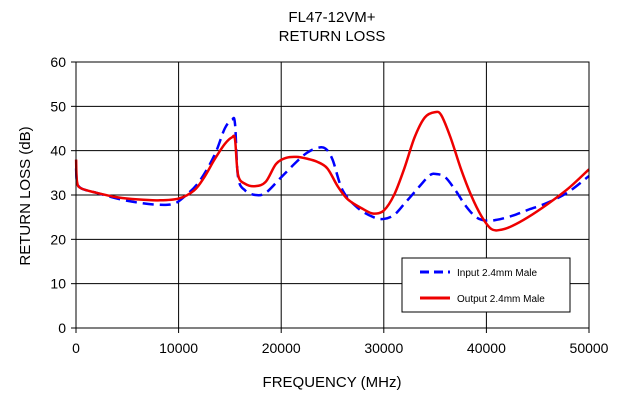 Image resolution: width=624 pixels, height=393 pixels. What do you see at coordinates (58, 239) in the screenshot?
I see `y-tick-label: 20` at bounding box center [58, 239].